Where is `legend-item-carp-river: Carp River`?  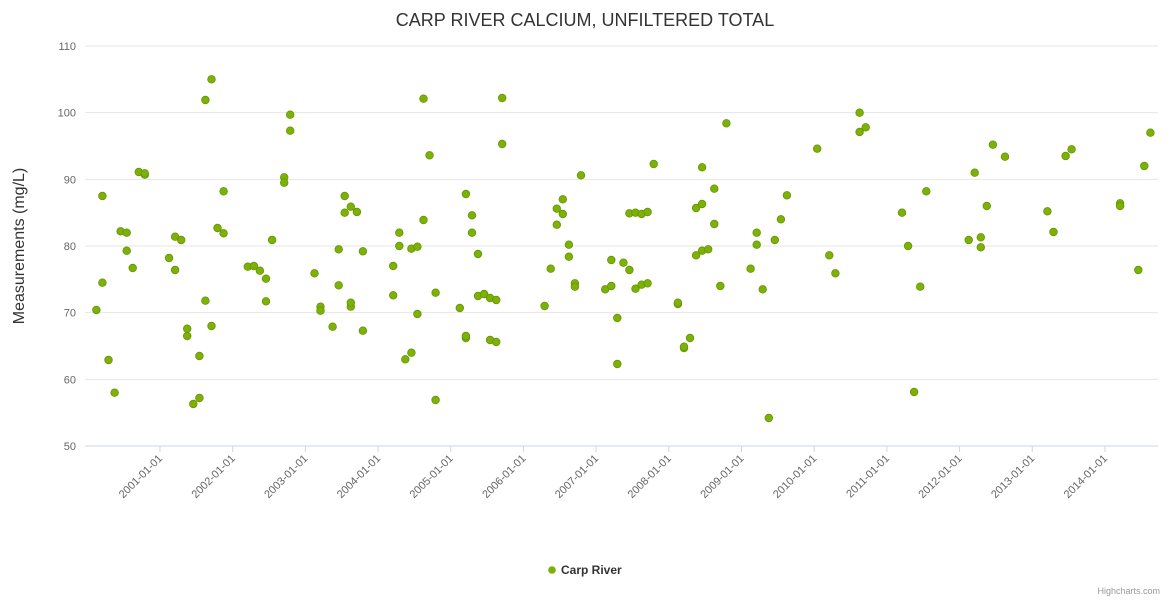 legend-item-carp-river: Carp River is located at coordinates (585, 570).